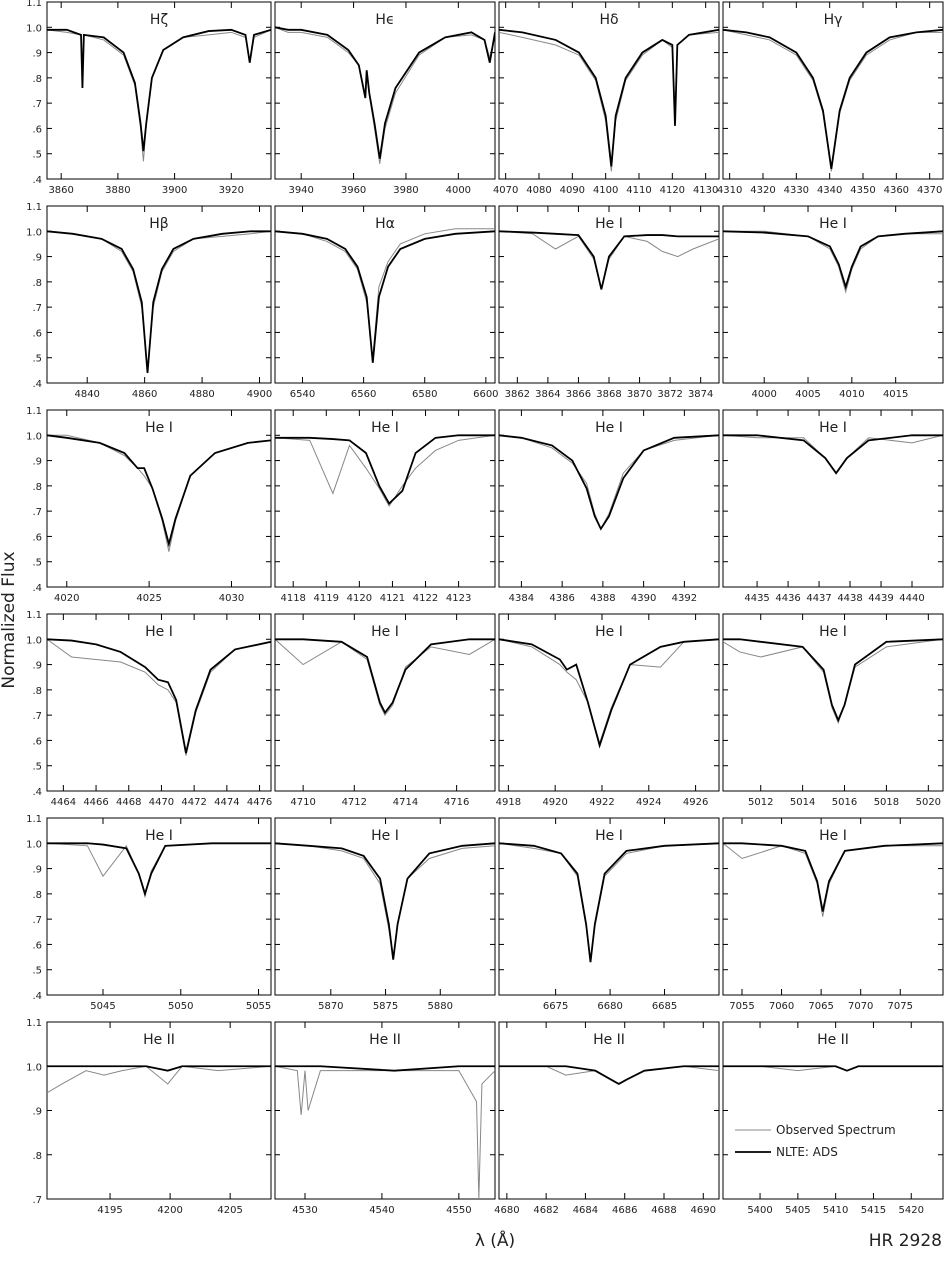  What do you see at coordinates (405, 802) in the screenshot?
I see `x-tick-label: 4714` at bounding box center [405, 802].